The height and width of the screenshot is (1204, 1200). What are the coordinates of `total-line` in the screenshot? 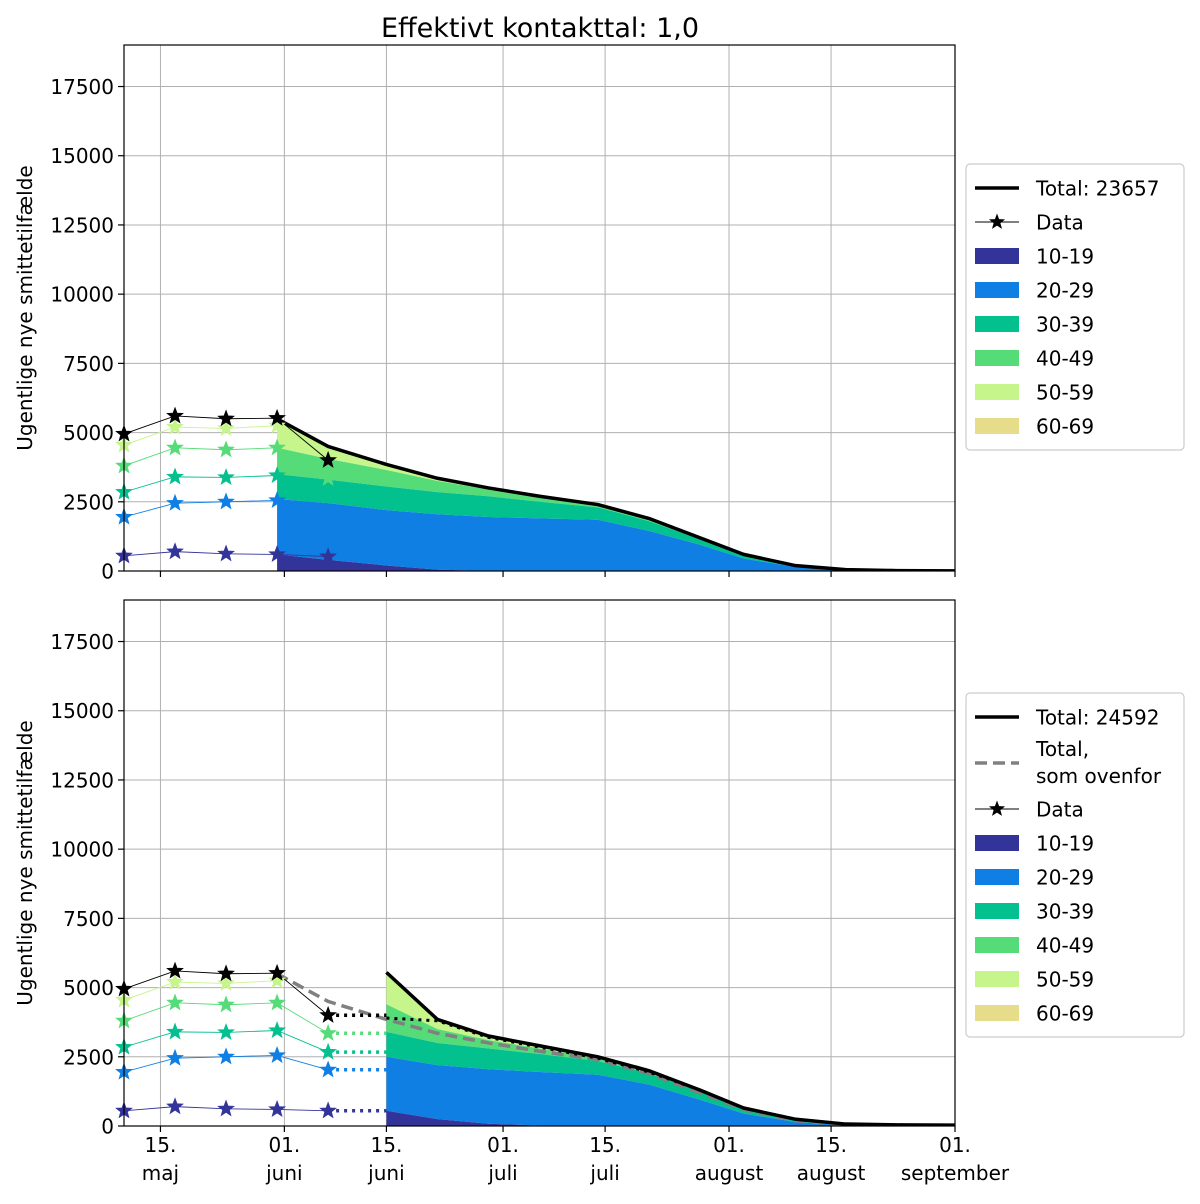 It's located at (615, 494).